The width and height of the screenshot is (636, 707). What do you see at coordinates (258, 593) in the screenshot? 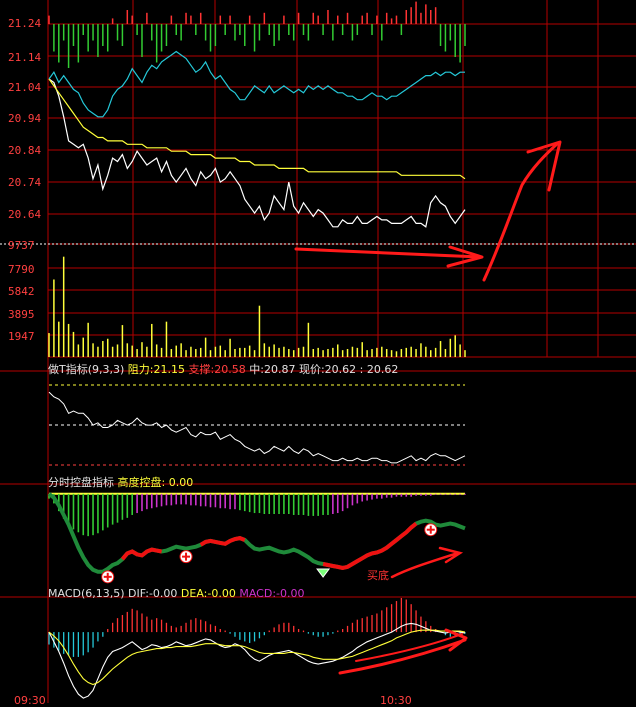
I see `macd-label: MACD:` at bounding box center [258, 593].